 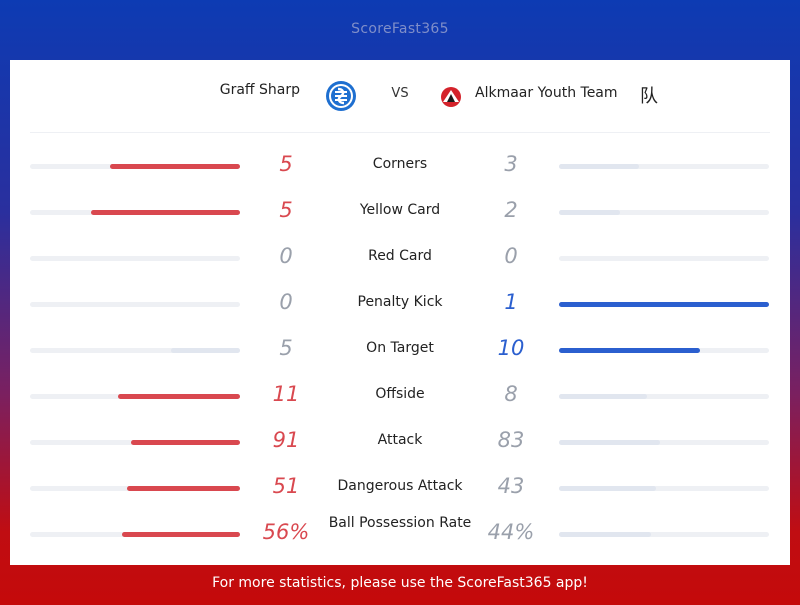 What do you see at coordinates (546, 93) in the screenshot?
I see `away-team-name: Alkmaar Youth Team` at bounding box center [546, 93].